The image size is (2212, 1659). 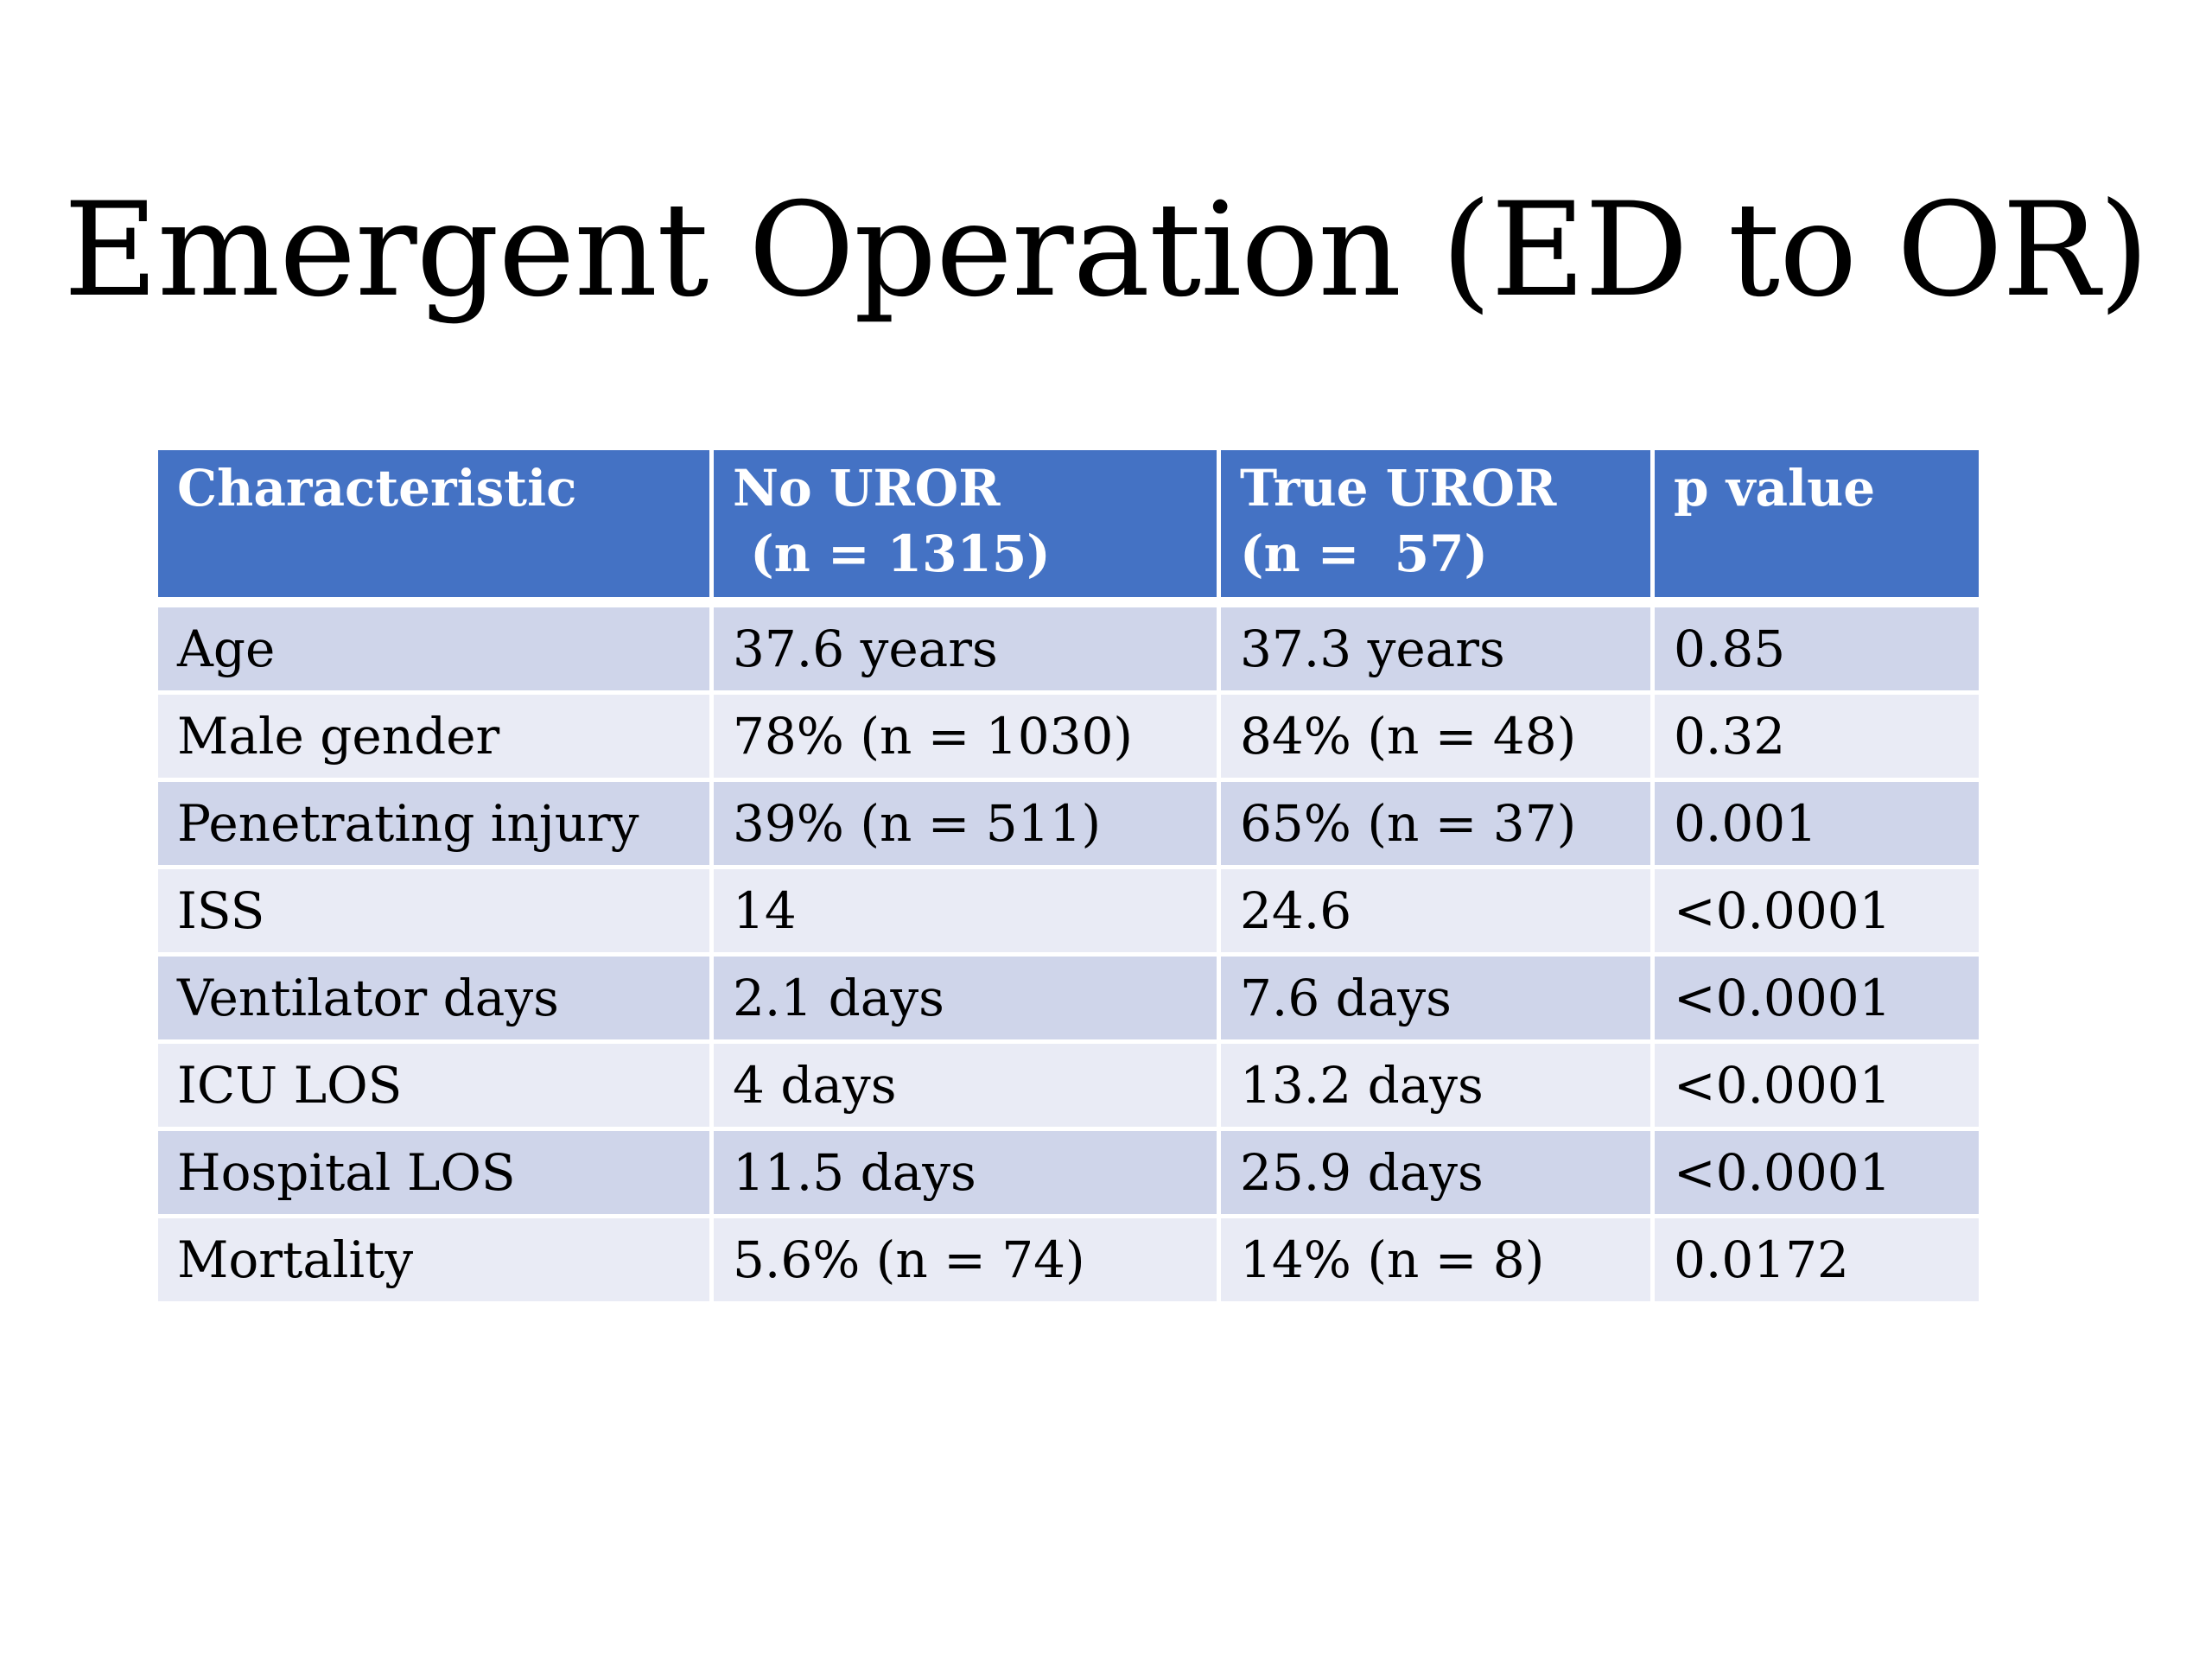 What do you see at coordinates (965, 1085) in the screenshot?
I see `cell-no-uror: 4 days` at bounding box center [965, 1085].